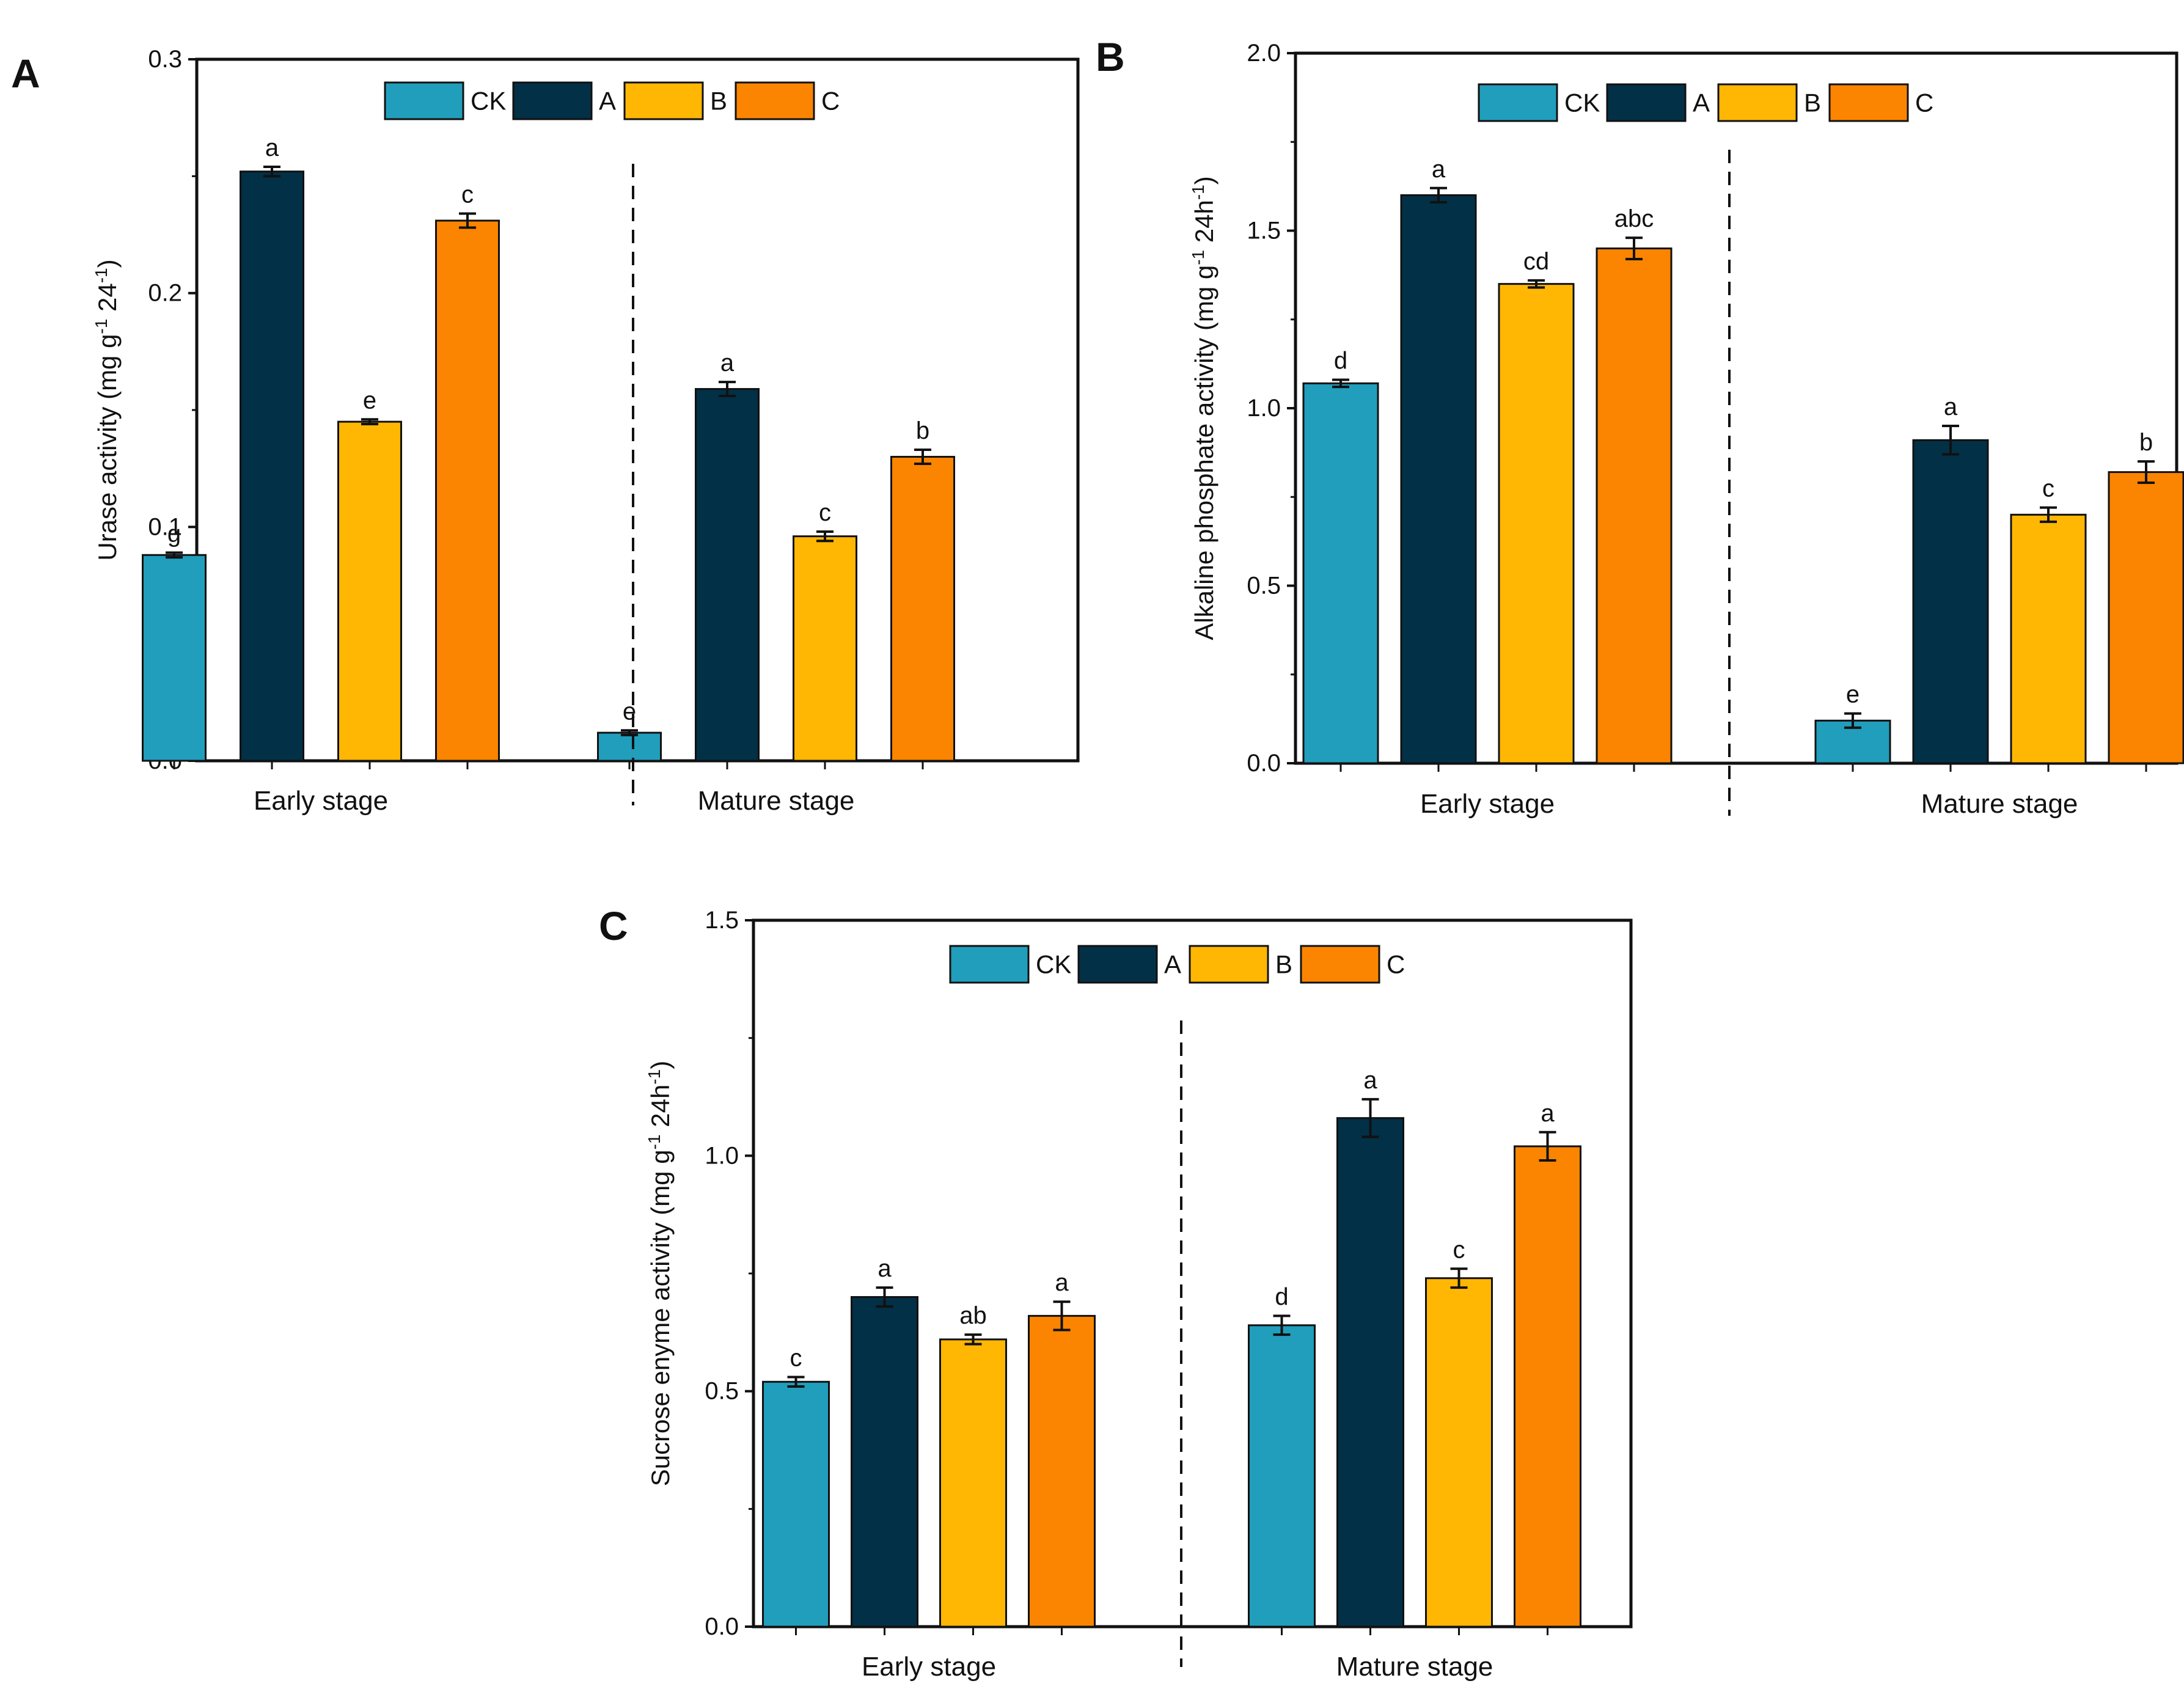  Describe the element at coordinates (1204, 452) in the screenshot. I see `y-axis-title-part: Alkaline phosphate activity (mg g` at that location.